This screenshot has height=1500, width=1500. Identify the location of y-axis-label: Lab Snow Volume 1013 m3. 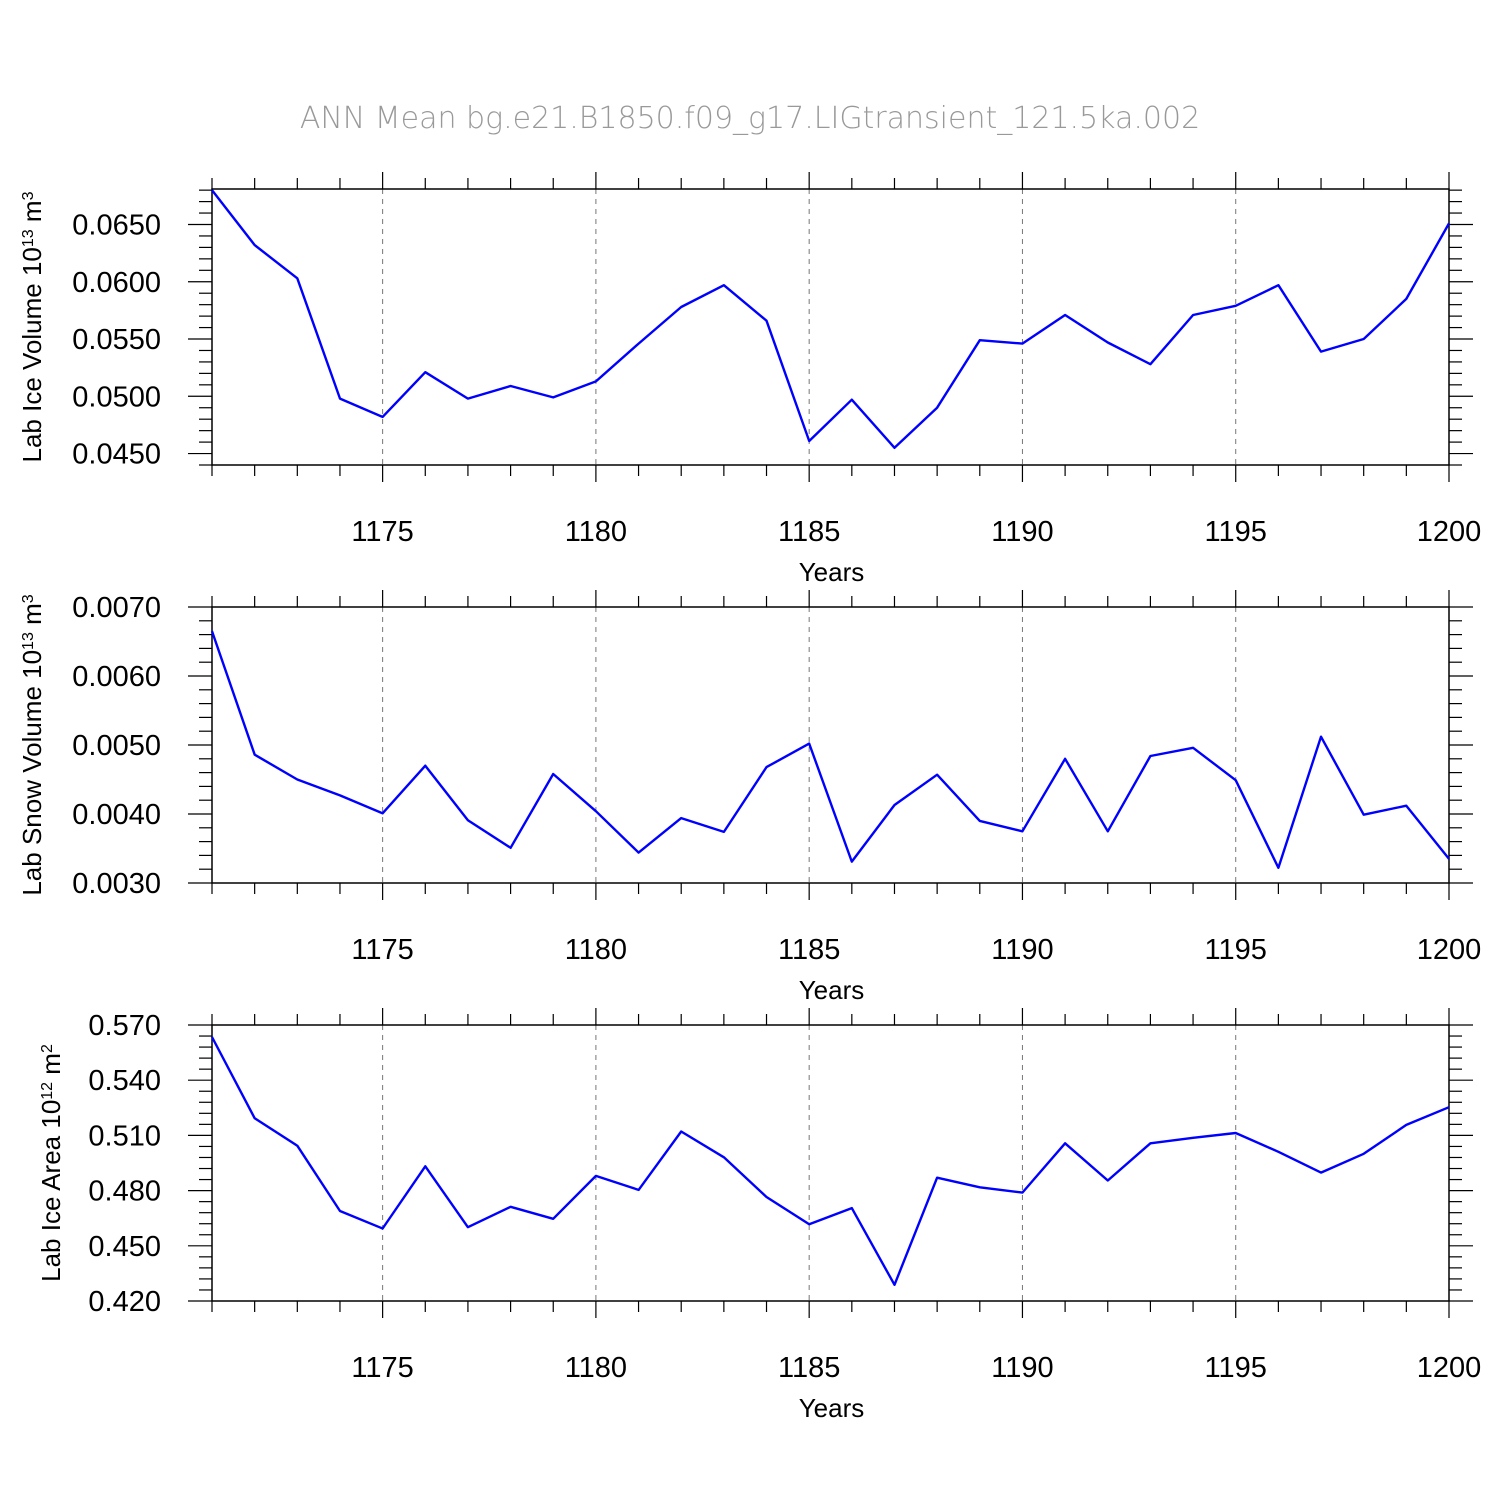
(32, 744).